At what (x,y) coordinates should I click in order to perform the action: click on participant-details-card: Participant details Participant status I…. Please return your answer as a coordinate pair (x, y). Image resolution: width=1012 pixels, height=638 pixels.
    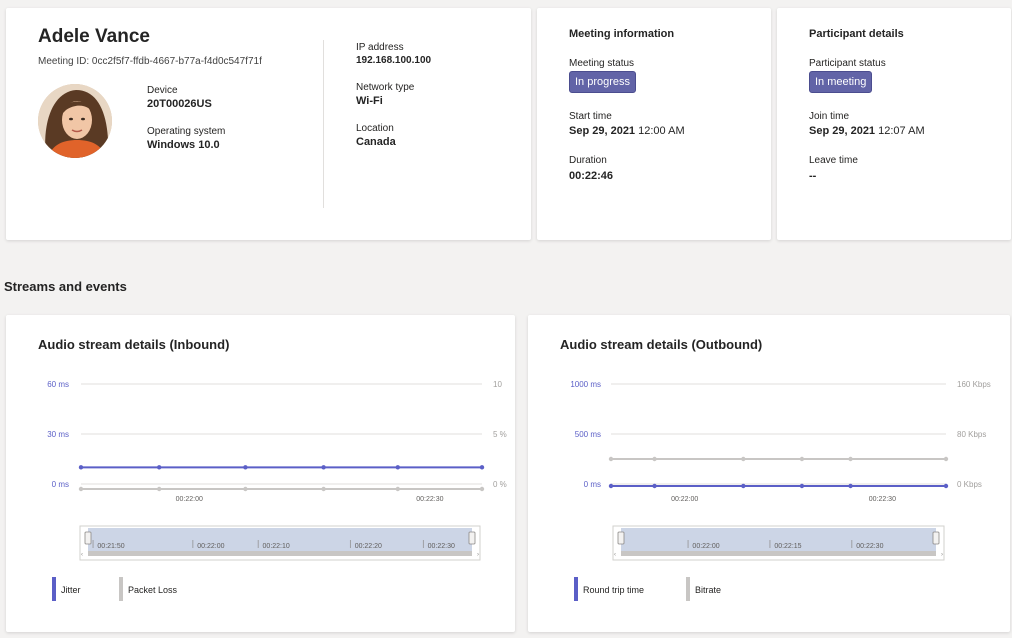
    Looking at the image, I should click on (894, 124).